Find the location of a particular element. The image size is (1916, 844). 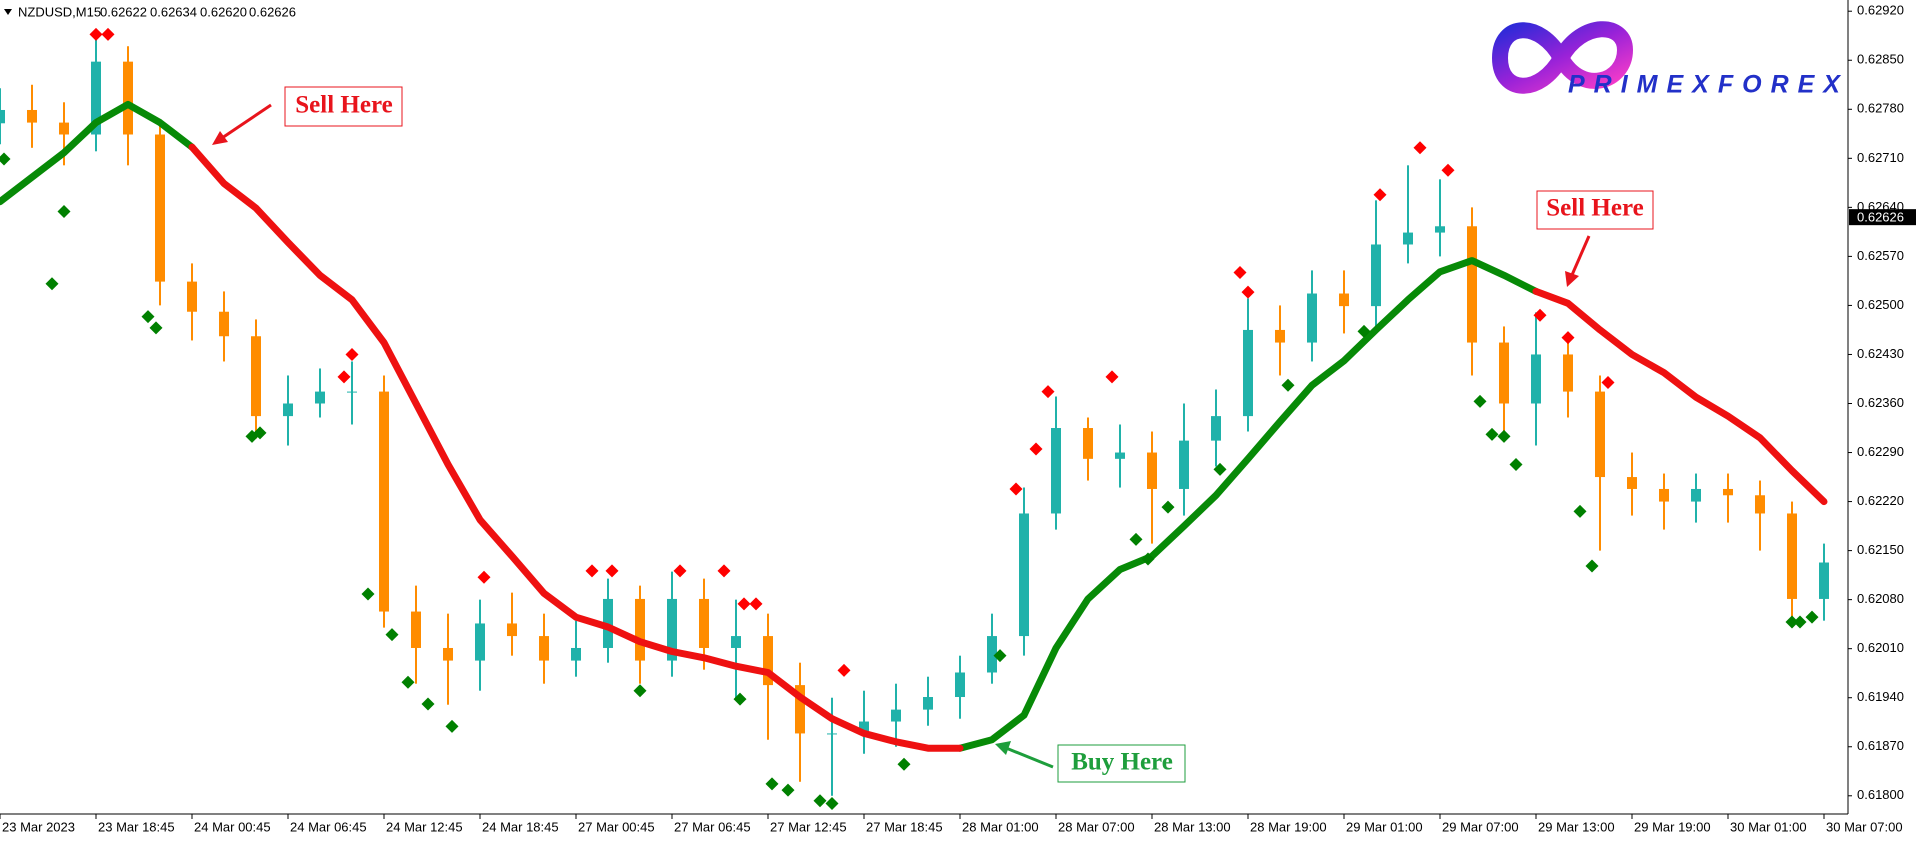

x-tick-label: 24 Mar 12:45 is located at coordinates (424, 826).